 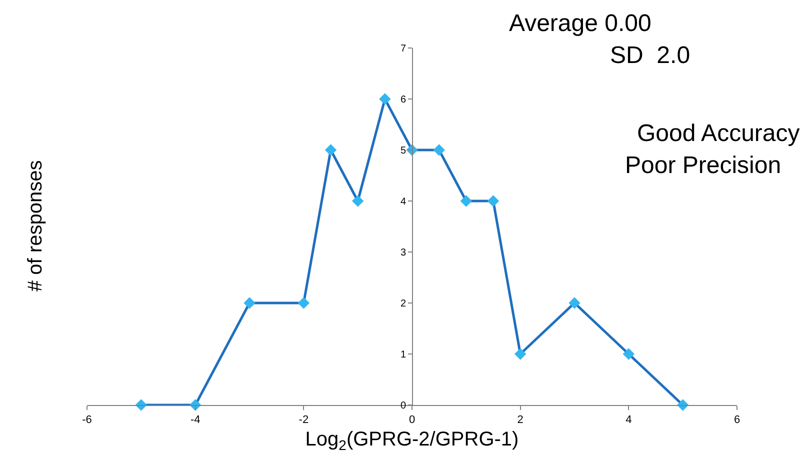 What do you see at coordinates (412, 420) in the screenshot?
I see `x-tick-label: 0` at bounding box center [412, 420].